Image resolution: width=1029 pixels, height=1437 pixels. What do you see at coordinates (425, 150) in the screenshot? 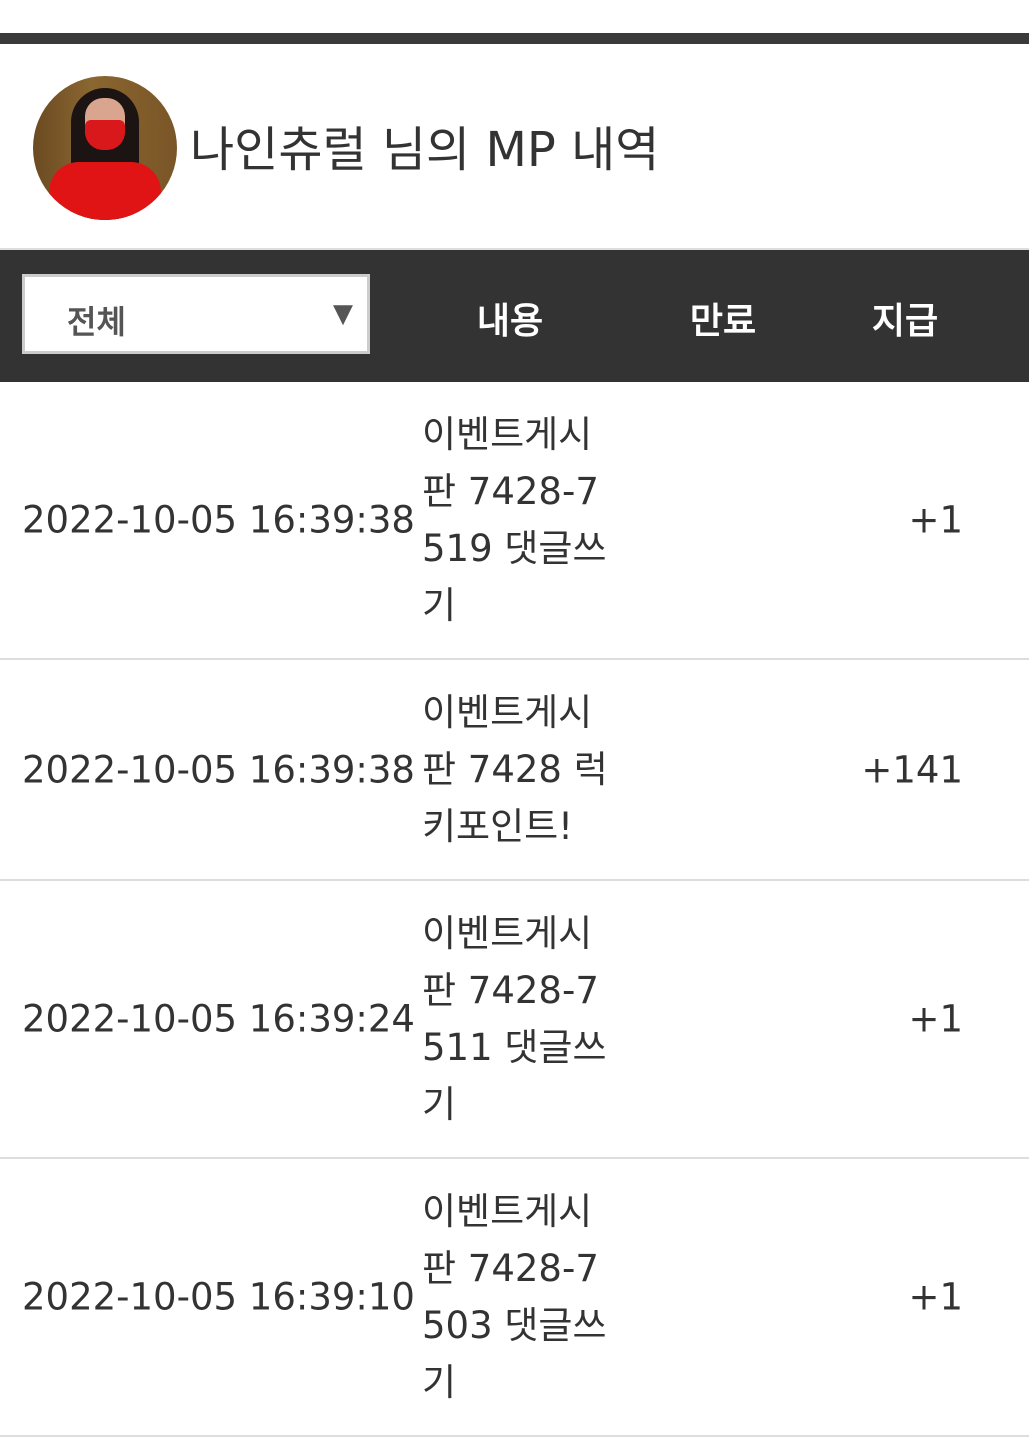
I see `page-title: 나인츄럴 님의 MP 내역` at bounding box center [425, 150].